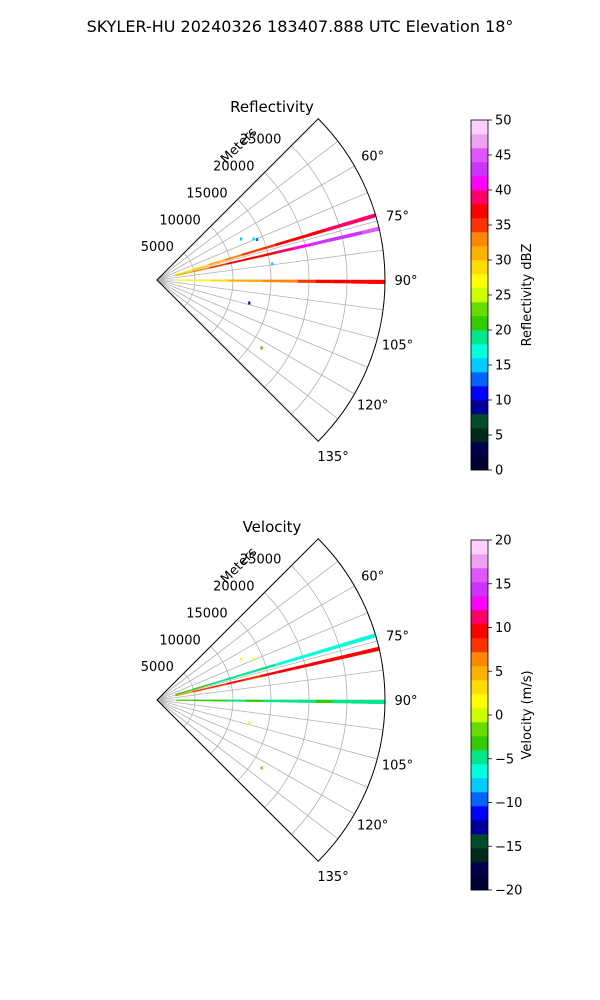 The height and width of the screenshot is (1000, 600). Describe the element at coordinates (372, 826) in the screenshot. I see `velocity-azimuth-tick-label: 120°` at that location.